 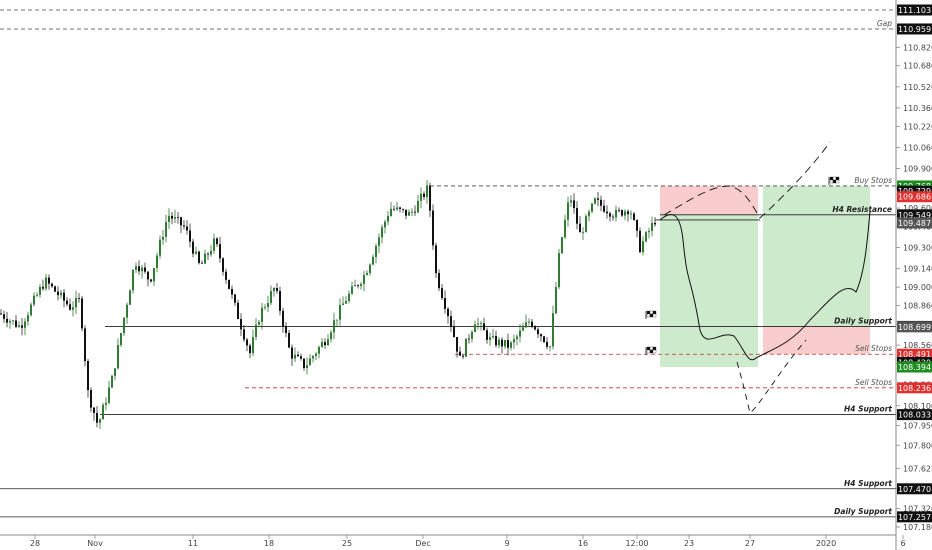 I want to click on price-badge-12: 108.236, so click(x=914, y=388).